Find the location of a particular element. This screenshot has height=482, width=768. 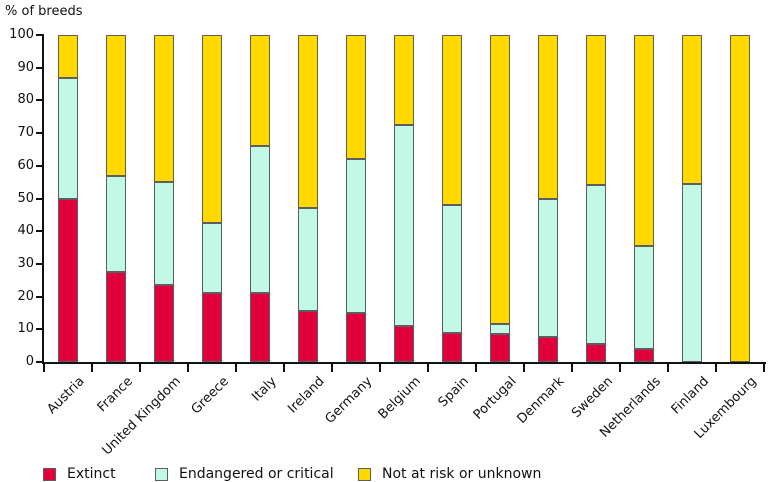

bar-segment-endangered-or-critical-germany is located at coordinates (356, 236).